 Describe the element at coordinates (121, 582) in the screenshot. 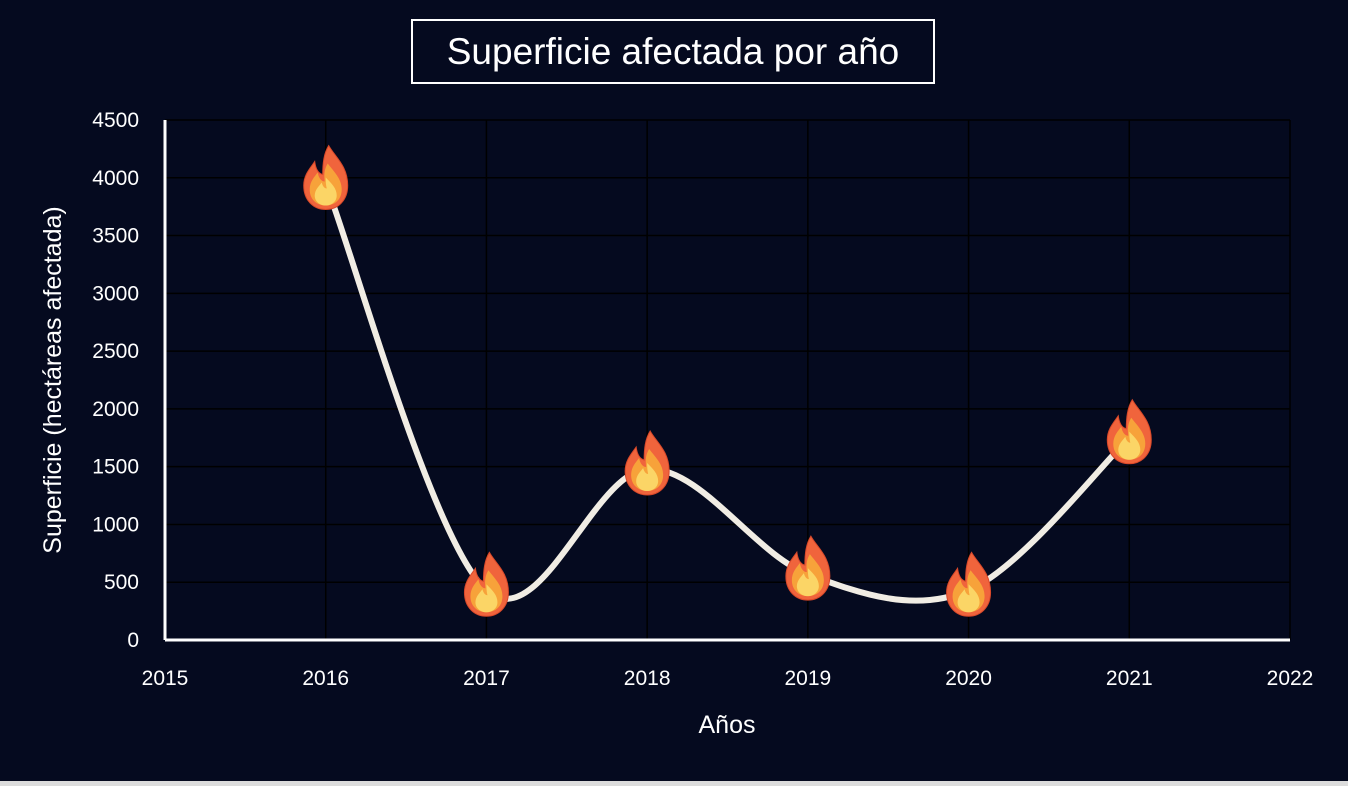

I see `y-tick-label: 500` at that location.